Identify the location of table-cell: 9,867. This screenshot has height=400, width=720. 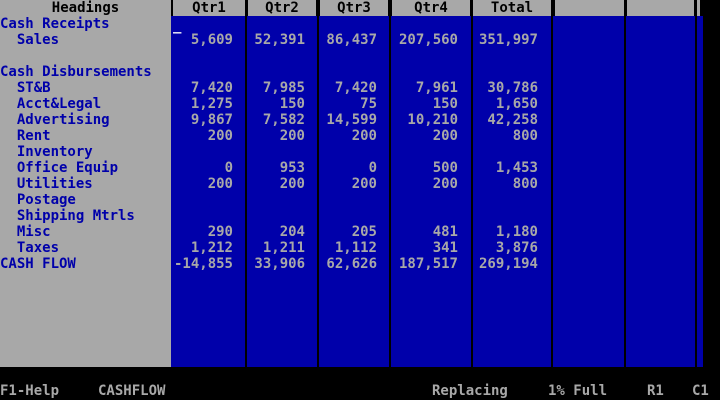
(211, 120).